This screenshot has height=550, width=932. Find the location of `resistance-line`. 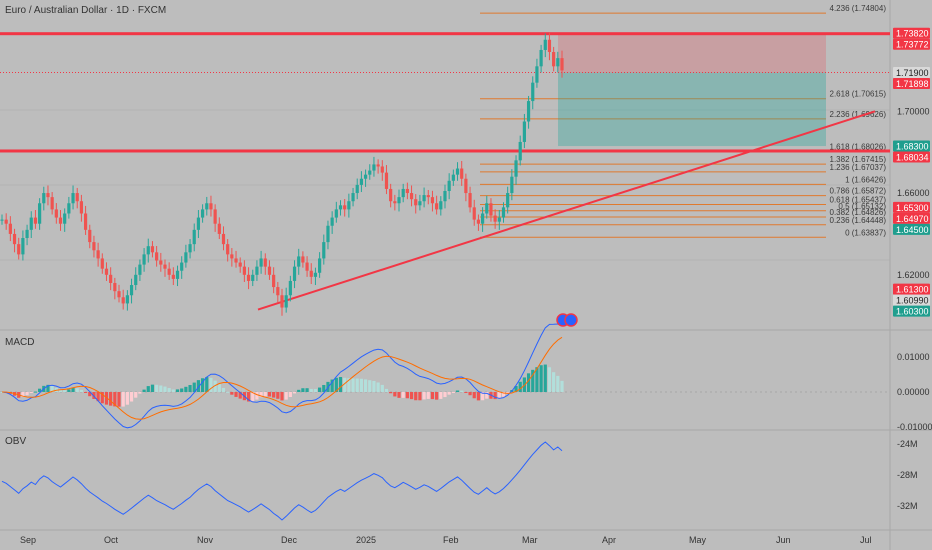

resistance-line is located at coordinates (445, 34).